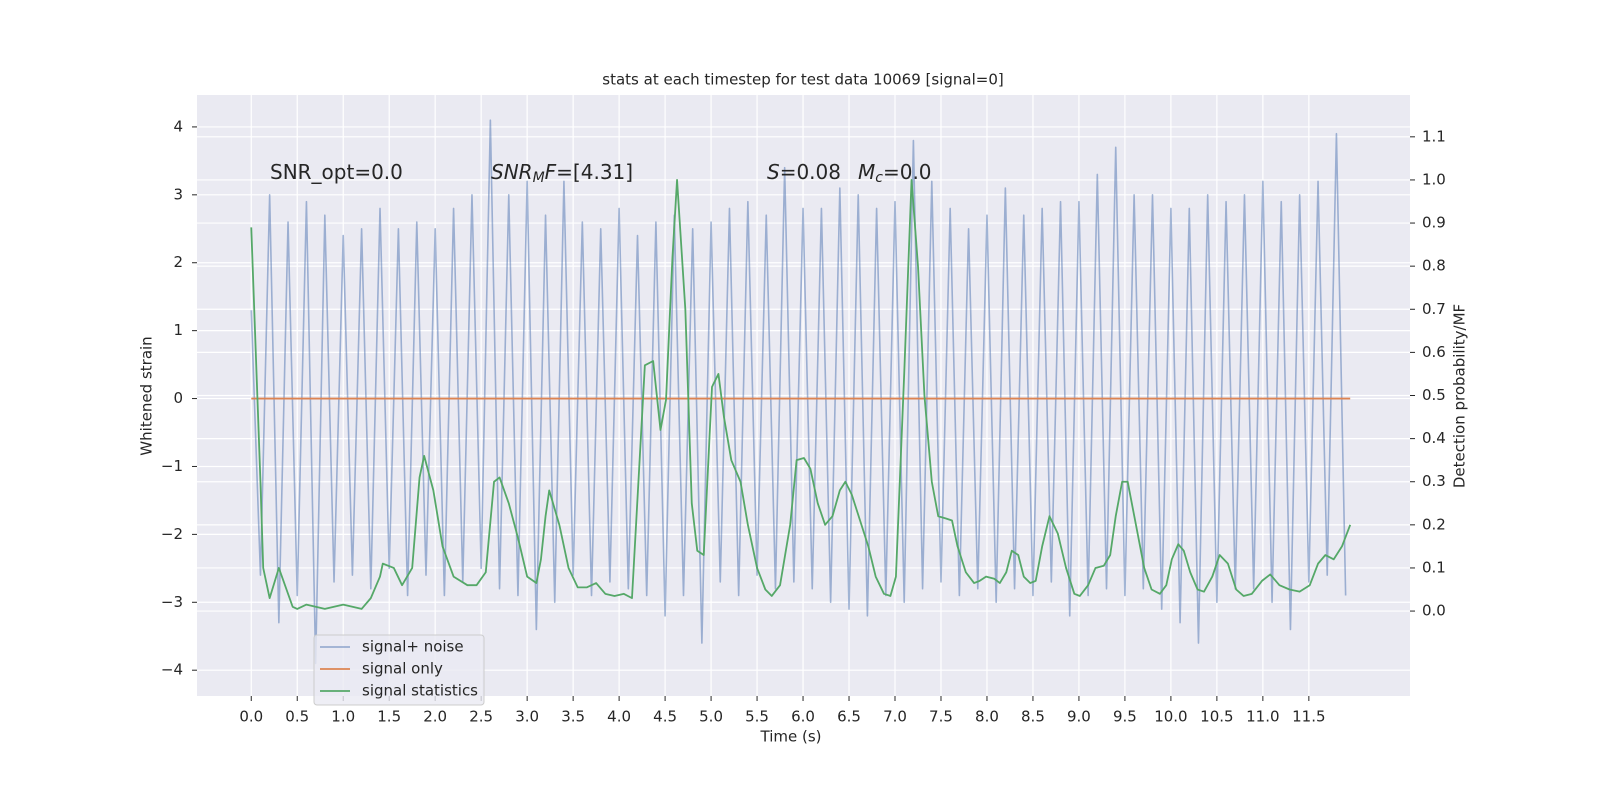 The image size is (1600, 800). Describe the element at coordinates (757, 717) in the screenshot. I see `x-tick-label: 5.5` at that location.